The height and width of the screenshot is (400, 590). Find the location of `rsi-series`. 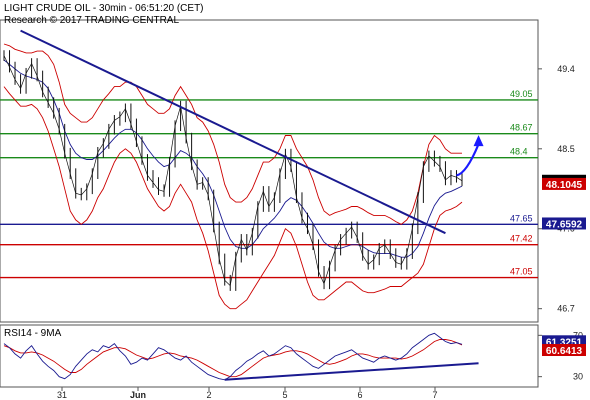

rsi-series is located at coordinates (233, 356).